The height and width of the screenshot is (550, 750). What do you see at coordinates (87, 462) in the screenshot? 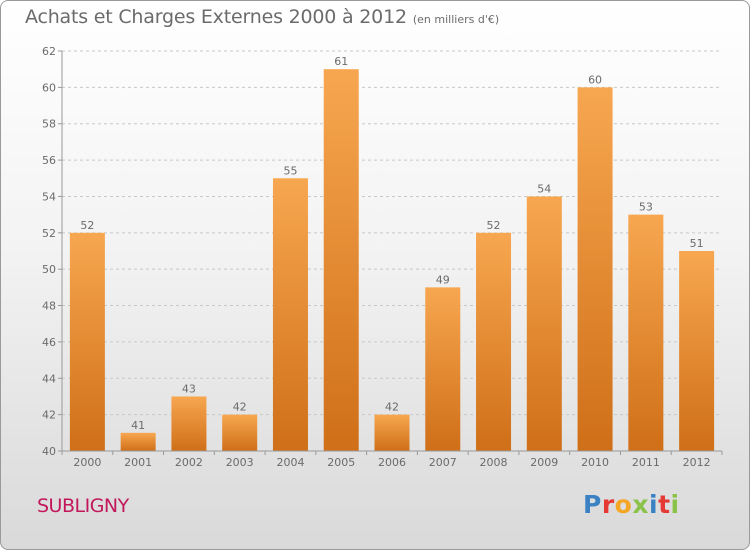
I see `x-tick-label: 2000` at bounding box center [87, 462].